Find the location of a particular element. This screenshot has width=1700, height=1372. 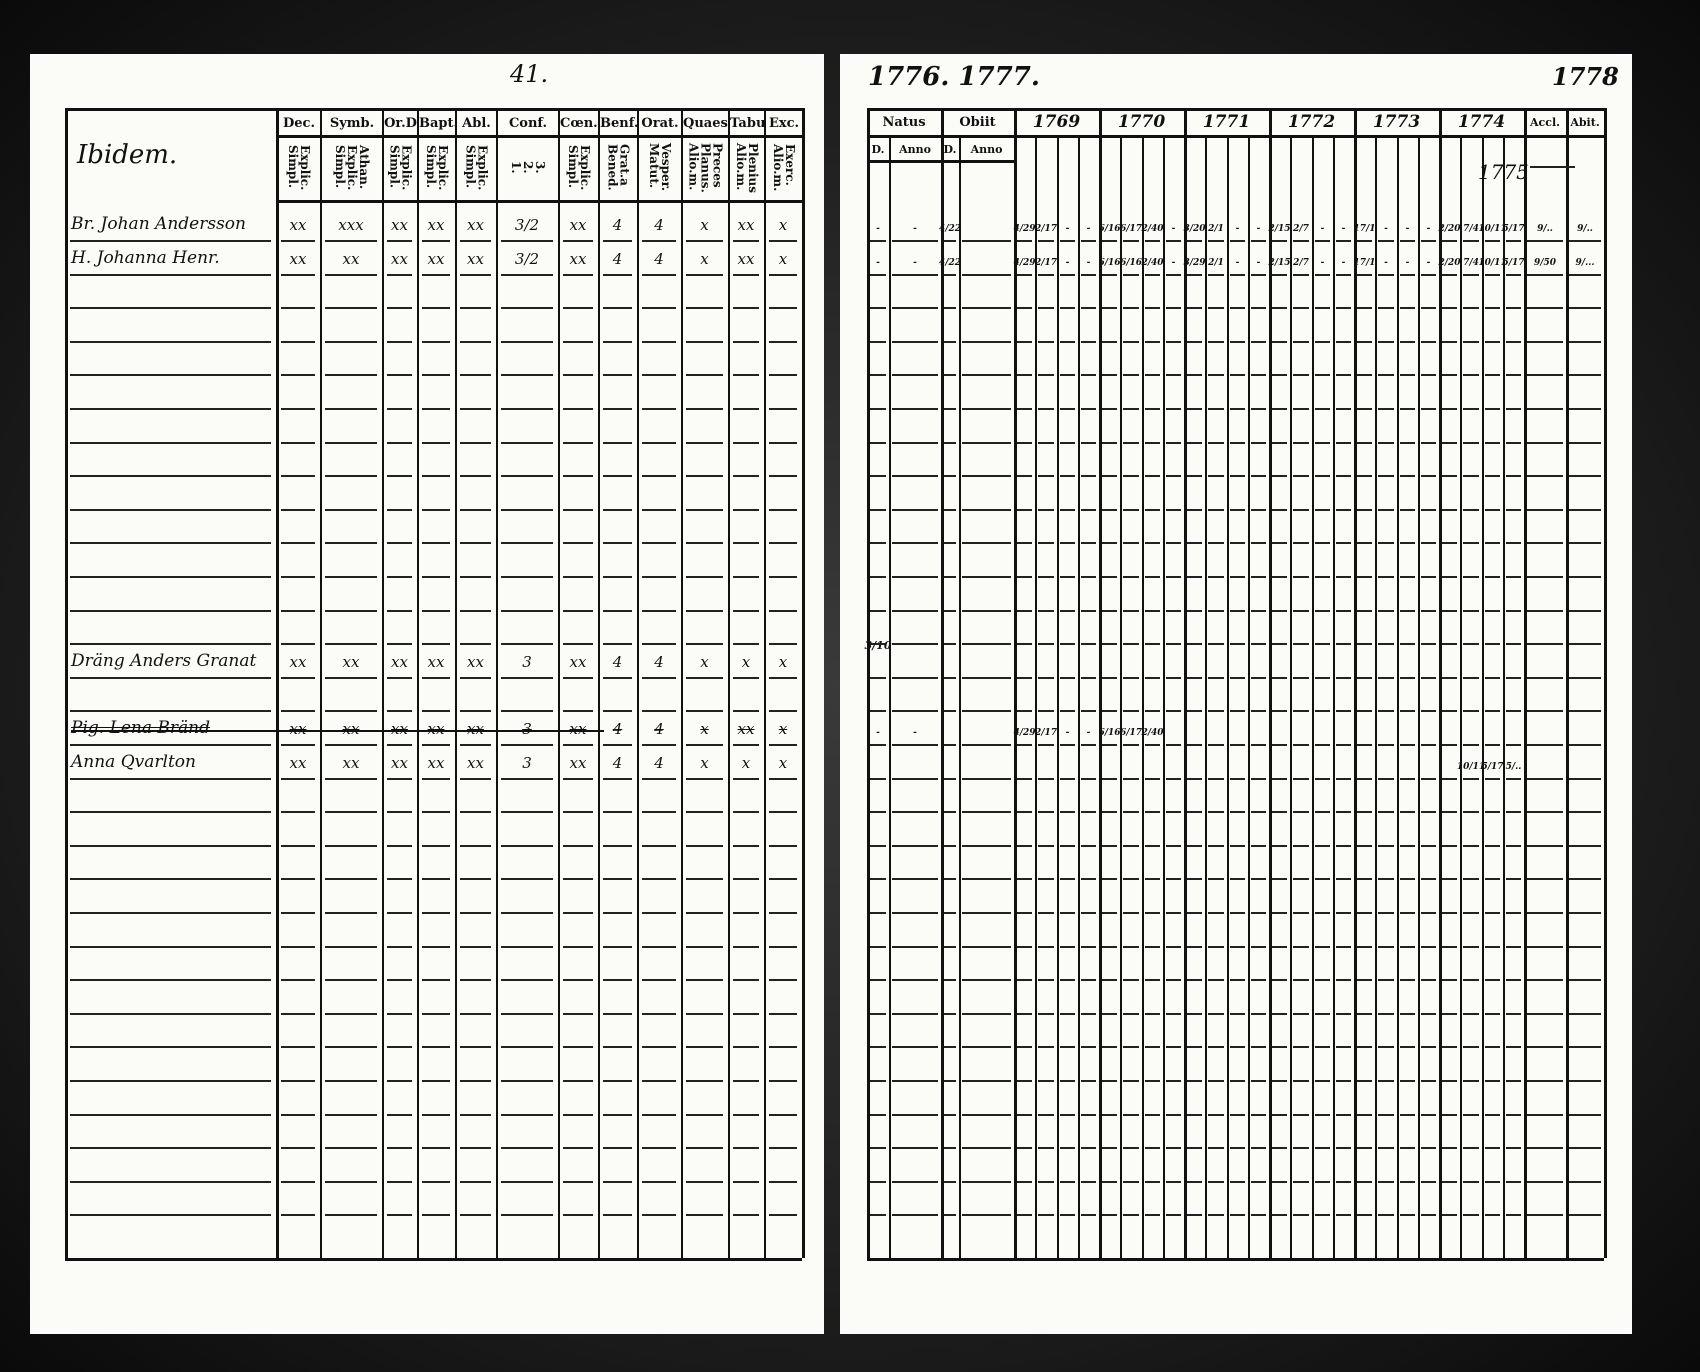

column-header: Dec. is located at coordinates (299, 123).